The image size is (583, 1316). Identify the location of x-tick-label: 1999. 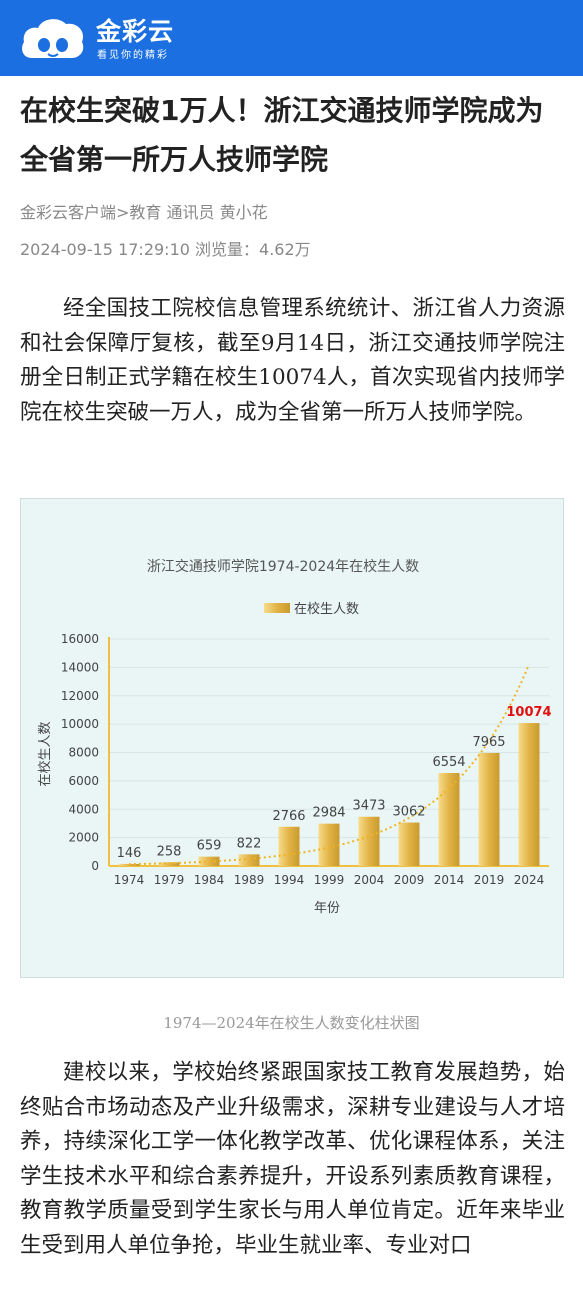
(329, 880).